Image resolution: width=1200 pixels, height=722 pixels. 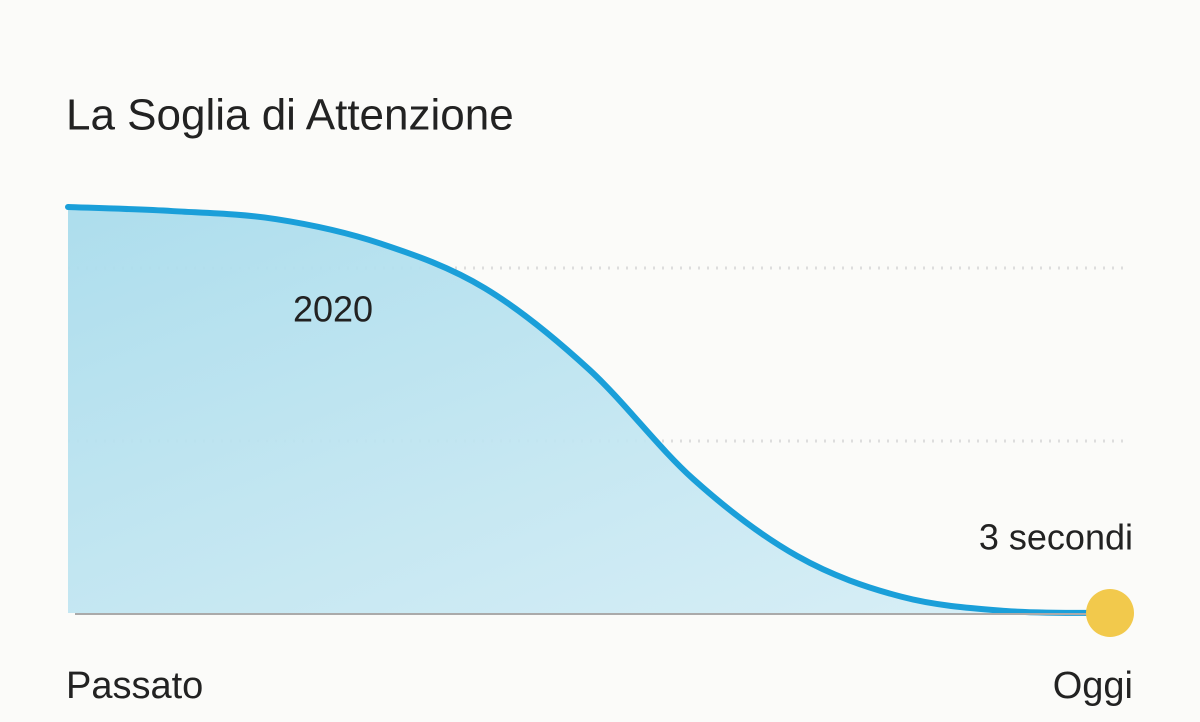 What do you see at coordinates (1093, 686) in the screenshot?
I see `x-tick-label: Oggi` at bounding box center [1093, 686].